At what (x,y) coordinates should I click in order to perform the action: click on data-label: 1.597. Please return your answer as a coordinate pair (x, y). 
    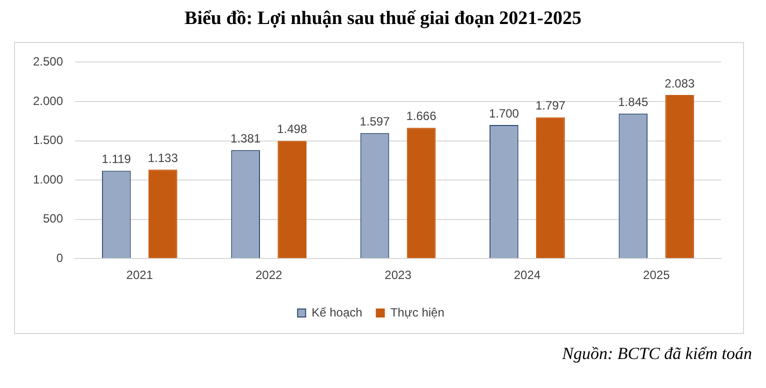
    Looking at the image, I should click on (375, 121).